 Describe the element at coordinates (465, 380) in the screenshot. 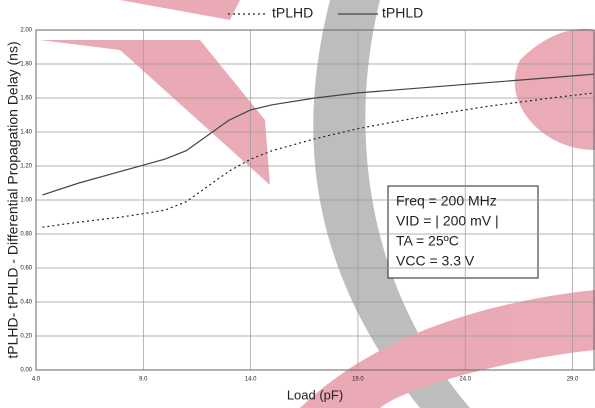

I see `x-tick-label: 24.0` at that location.